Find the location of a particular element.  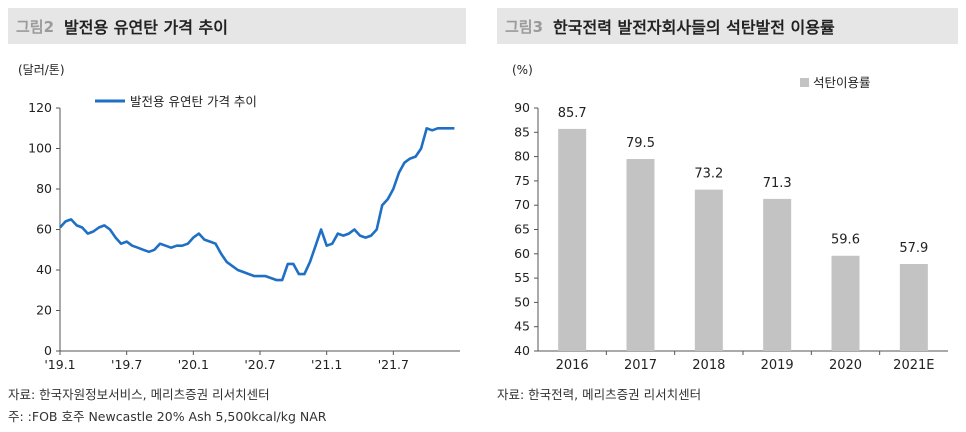

bar-value-label: 73.2 is located at coordinates (708, 174).